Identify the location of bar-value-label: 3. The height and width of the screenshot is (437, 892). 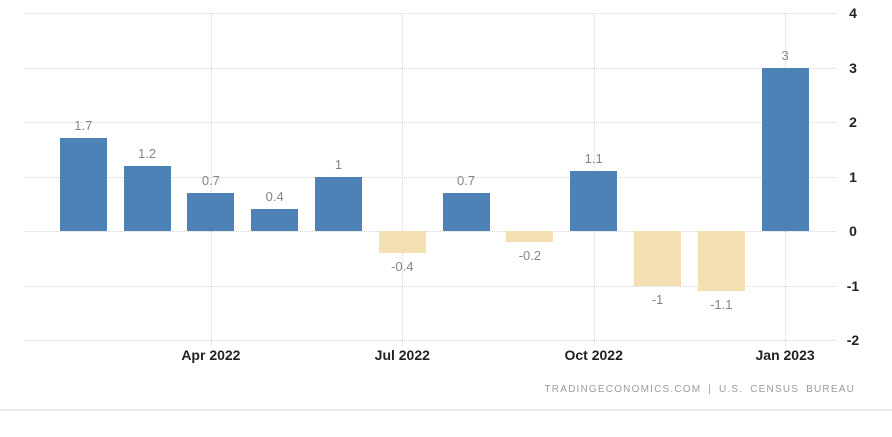
(785, 55).